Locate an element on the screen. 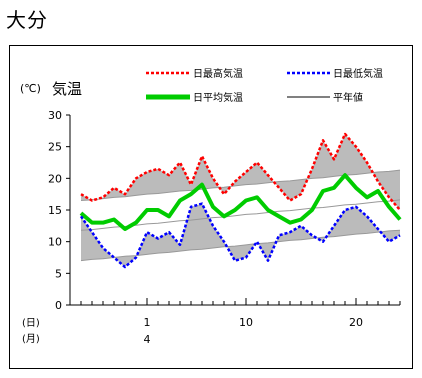  y-tick-label: 15 is located at coordinates (55, 210).